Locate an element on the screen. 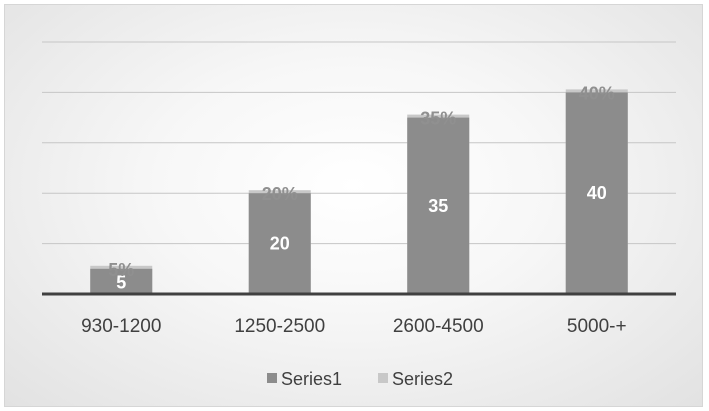 The width and height of the screenshot is (709, 411). data-label-series2: 35% is located at coordinates (438, 119).